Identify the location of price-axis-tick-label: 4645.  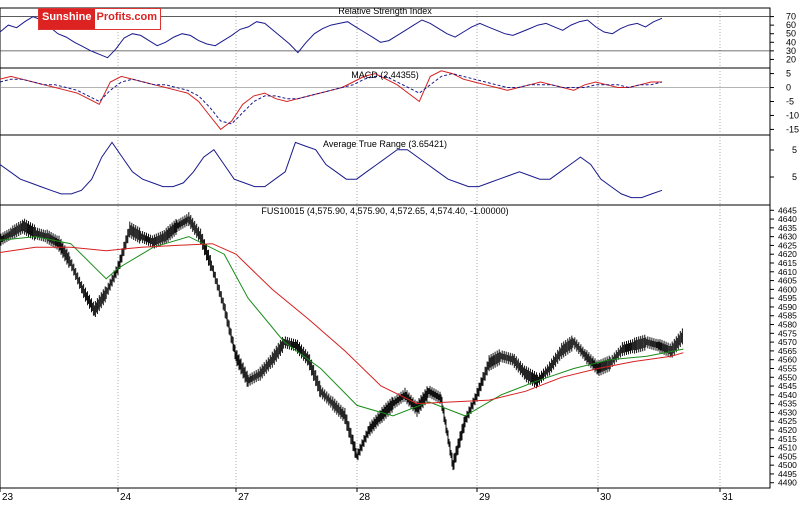
(787, 210).